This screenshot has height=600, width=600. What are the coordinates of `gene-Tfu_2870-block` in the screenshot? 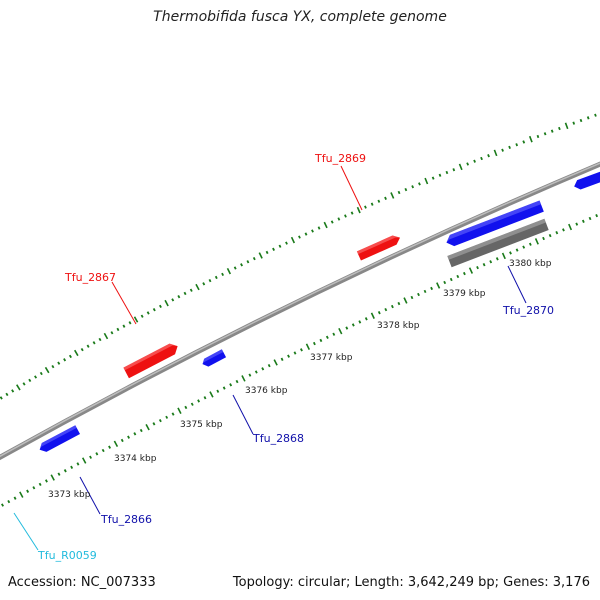 It's located at (494, 224).